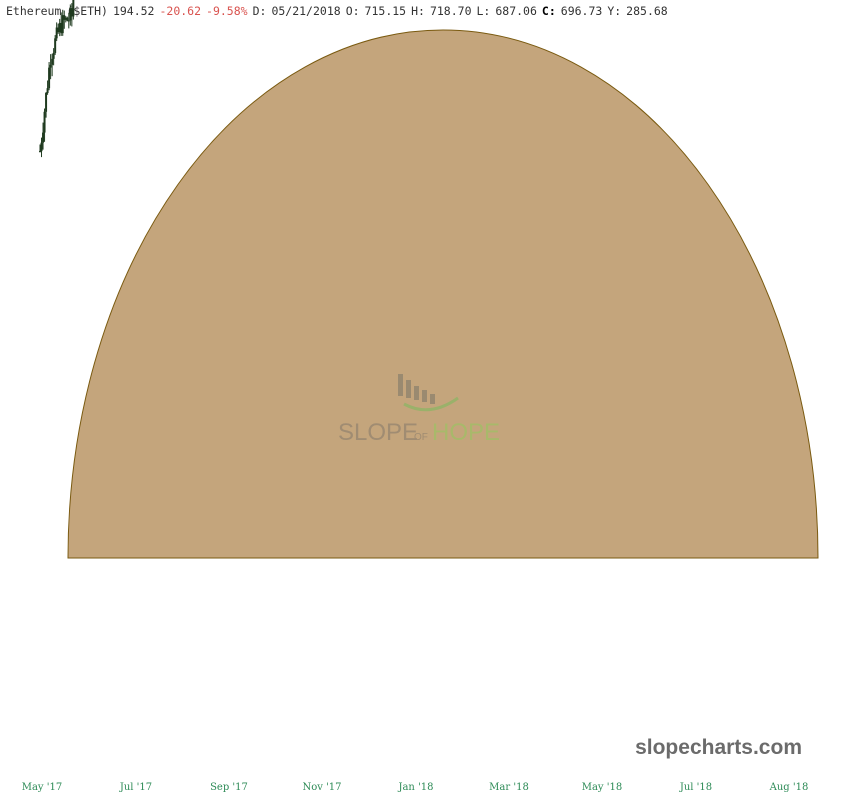 The image size is (846, 806). Describe the element at coordinates (602, 787) in the screenshot. I see `x-tick-label: May '18` at that location.